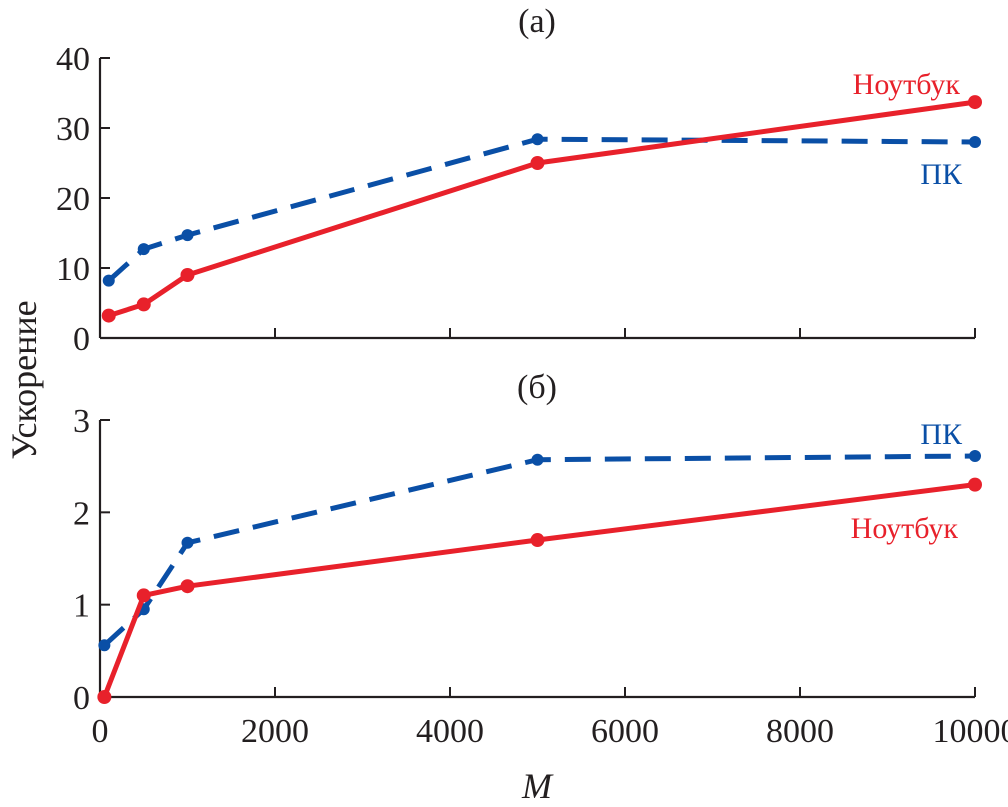 The image size is (1008, 807). What do you see at coordinates (81, 698) in the screenshot?
I see `y-tick-label-b: 0` at bounding box center [81, 698].